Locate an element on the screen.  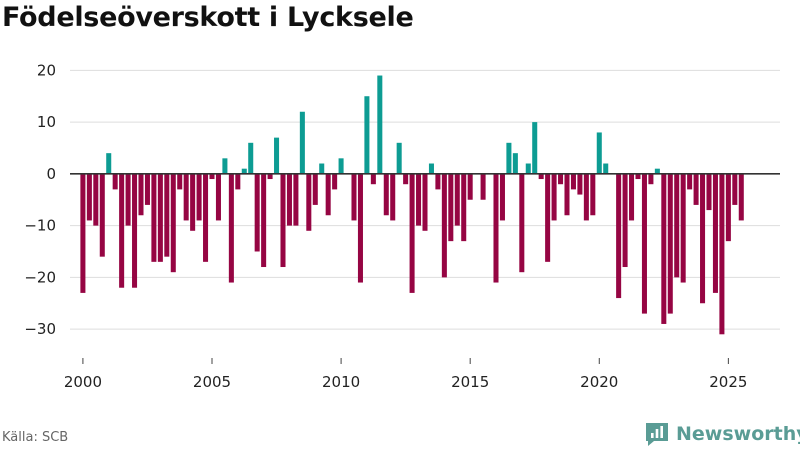
y-tick-label: 10 is located at coordinates (46, 122).